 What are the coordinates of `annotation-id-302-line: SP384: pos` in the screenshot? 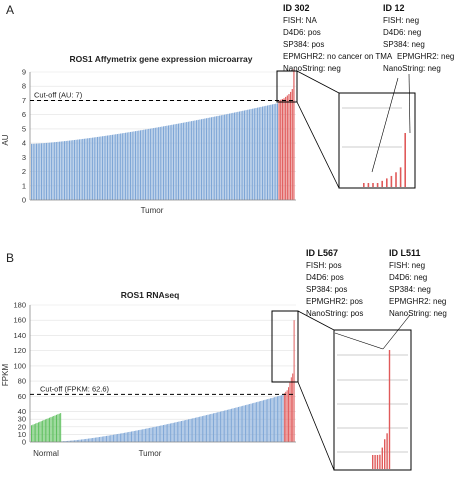 It's located at (303, 44).